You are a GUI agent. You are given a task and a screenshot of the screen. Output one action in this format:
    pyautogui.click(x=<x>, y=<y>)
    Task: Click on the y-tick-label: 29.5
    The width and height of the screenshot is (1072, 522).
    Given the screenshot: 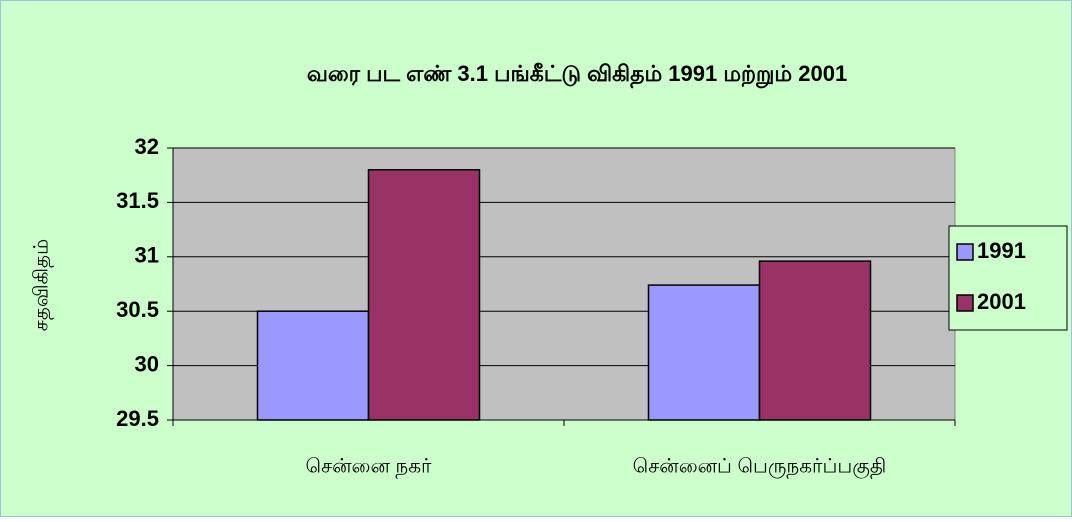 What is the action you would take?
    pyautogui.click(x=137, y=418)
    